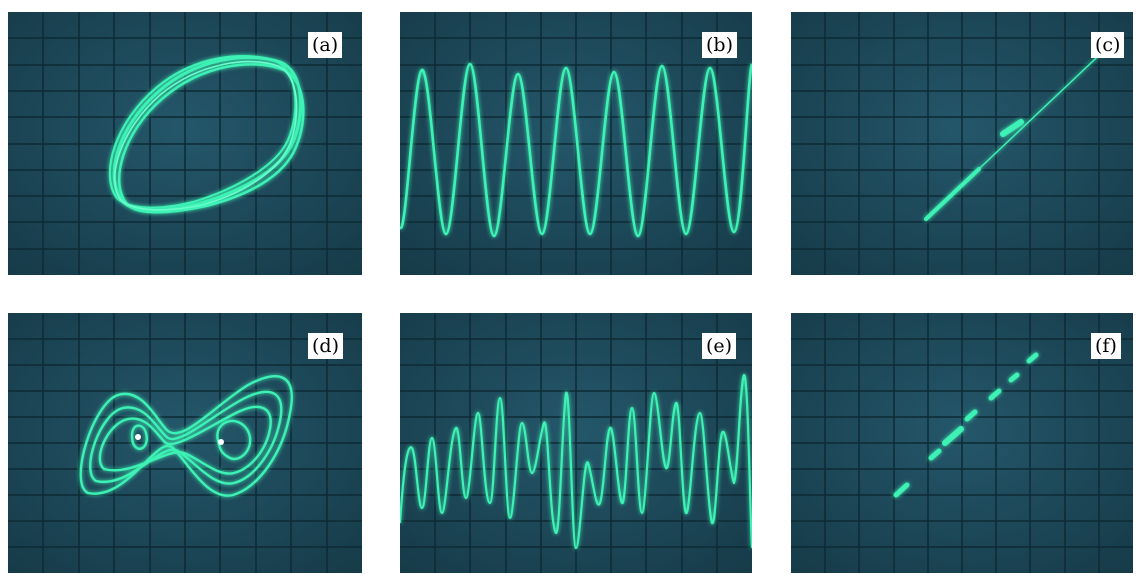 This screenshot has width=1136, height=574. I want to click on panel-f: (f), so click(962, 443).